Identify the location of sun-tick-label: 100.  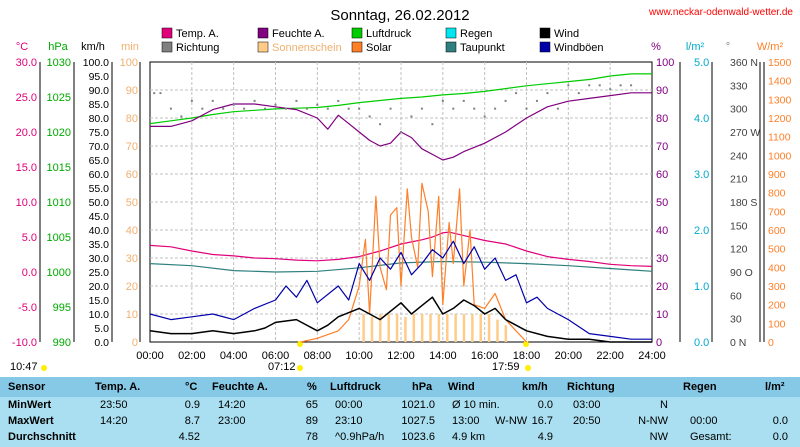
(129, 63).